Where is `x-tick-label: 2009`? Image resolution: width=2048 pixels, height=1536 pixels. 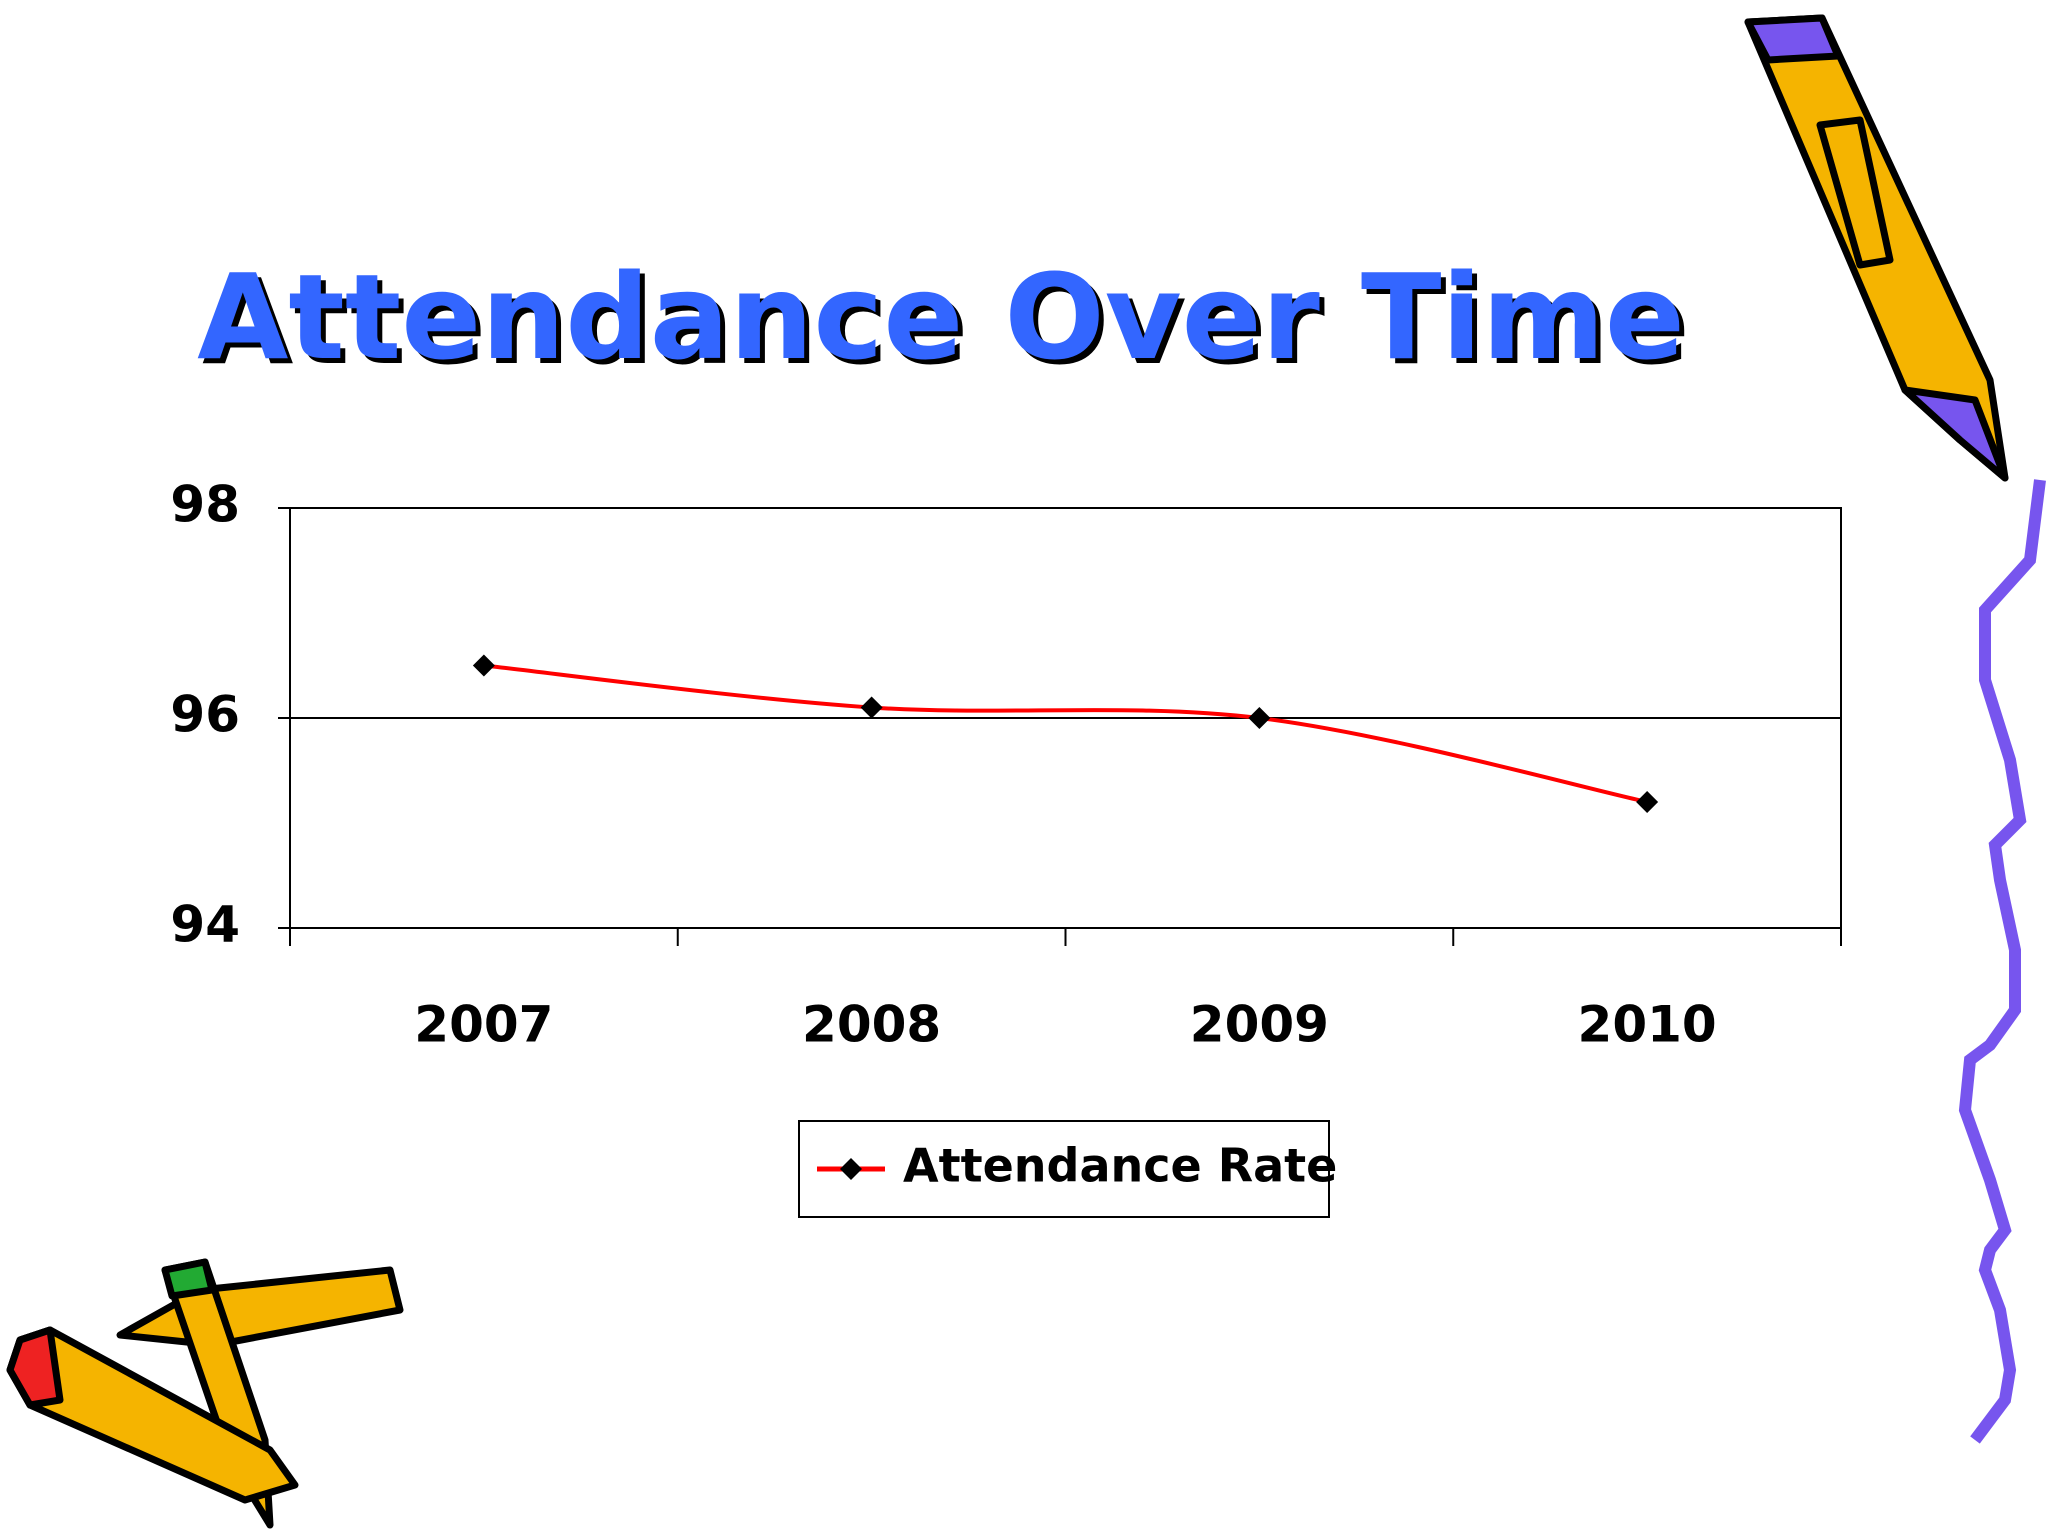 x-tick-label: 2009 is located at coordinates (1259, 1025).